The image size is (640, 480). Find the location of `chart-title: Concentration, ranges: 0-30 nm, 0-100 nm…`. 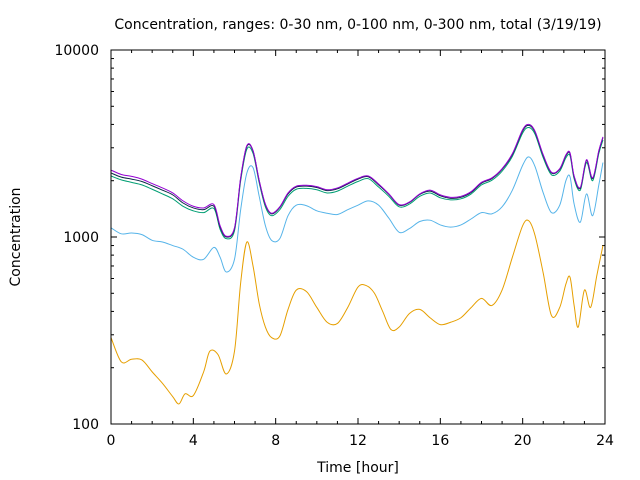

chart-title: Concentration, ranges: 0-30 nm, 0-100 nm… is located at coordinates (357, 25).